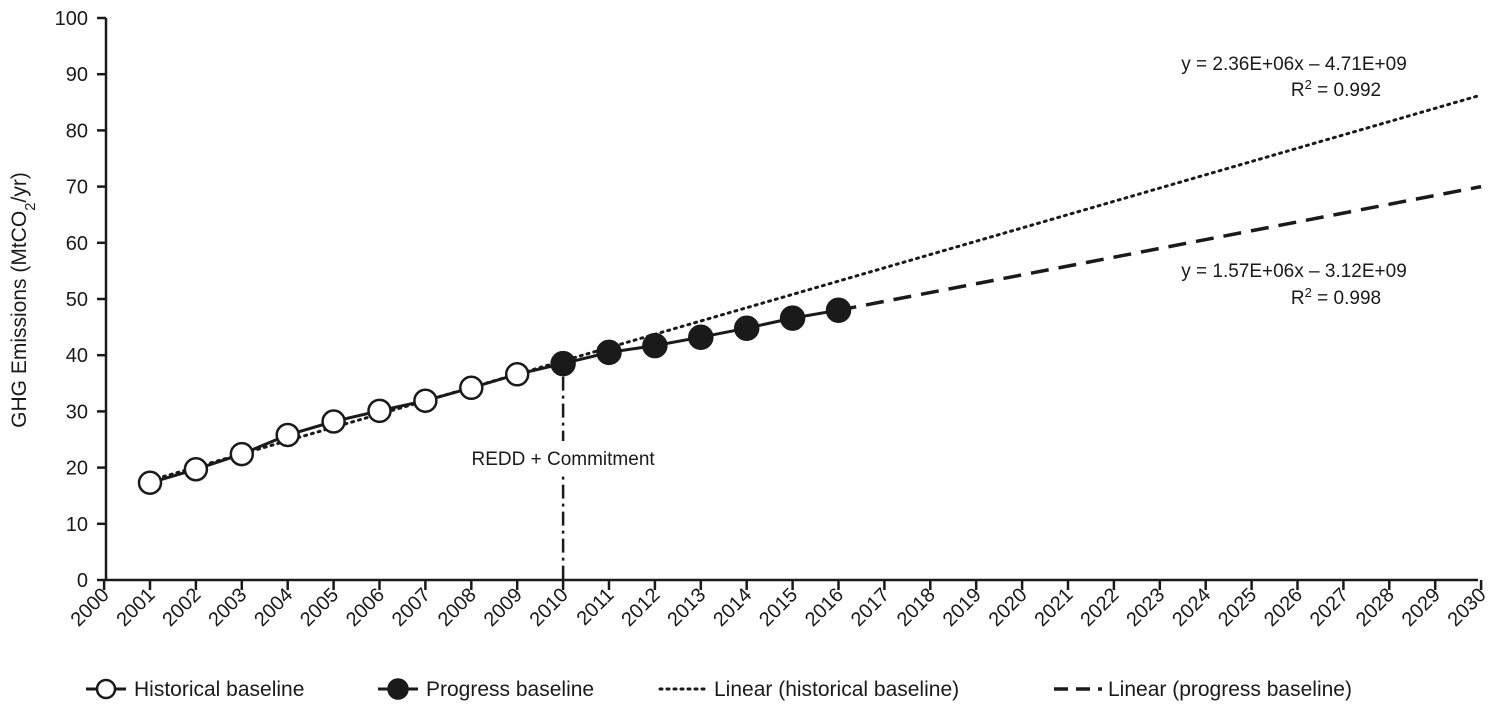 The height and width of the screenshot is (704, 1496). What do you see at coordinates (732, 607) in the screenshot?
I see `x-tick-label: 2014` at bounding box center [732, 607].